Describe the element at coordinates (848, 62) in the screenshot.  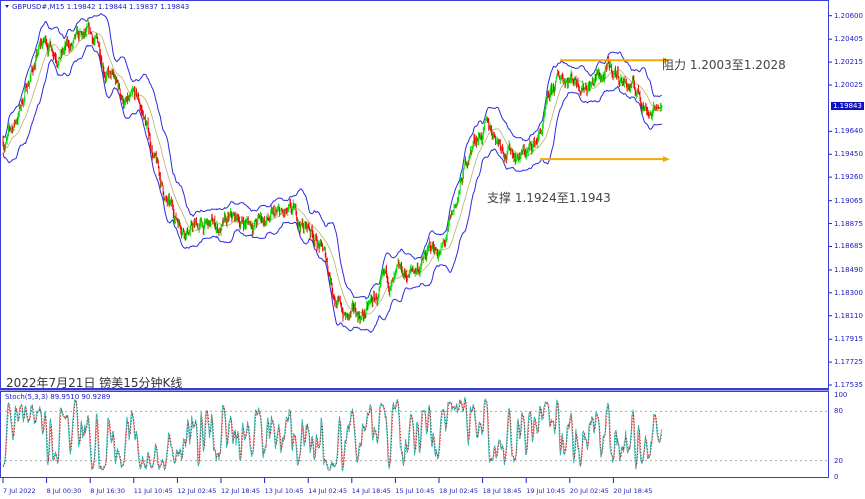
I see `price-tick-label: 1.20215` at that location.